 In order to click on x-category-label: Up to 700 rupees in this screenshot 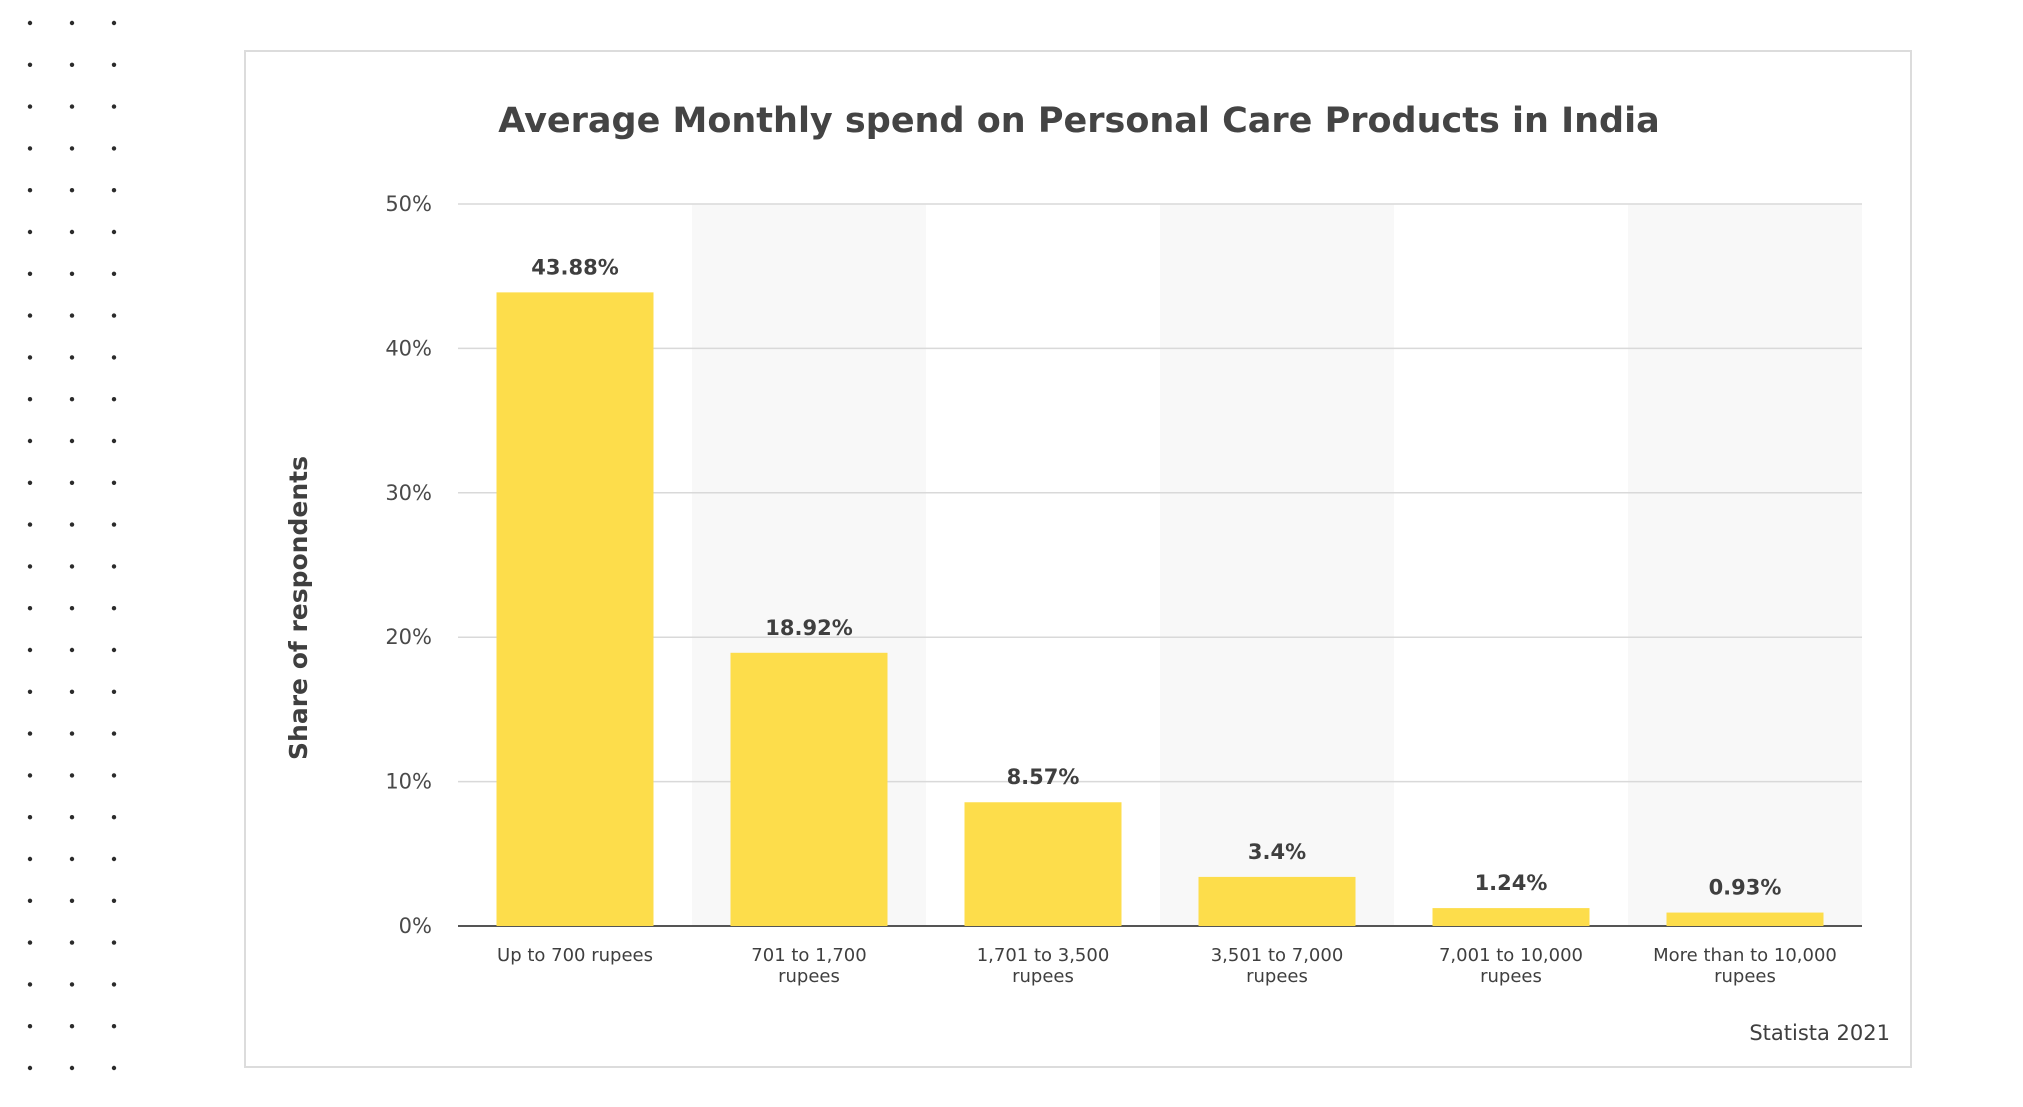, I will do `click(575, 955)`.